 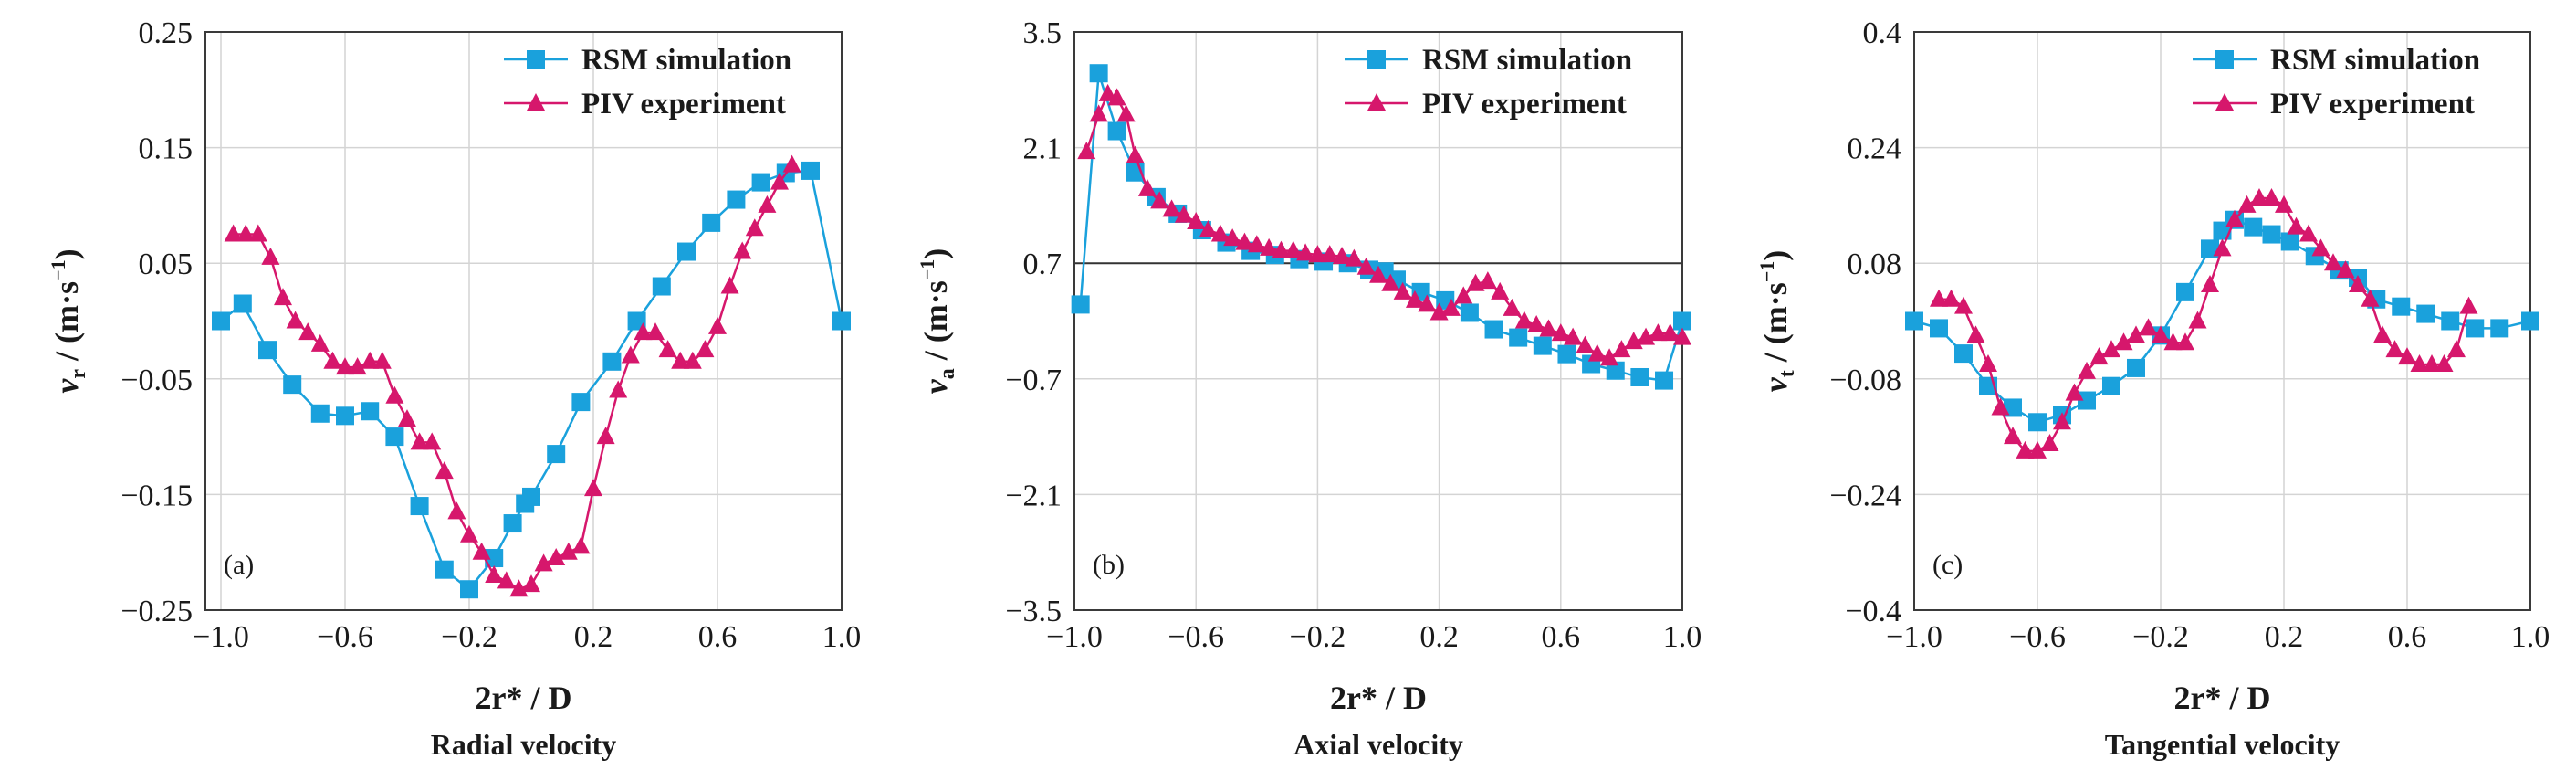 What do you see at coordinates (686, 61) in the screenshot?
I see `legend-label: RSM simulation` at bounding box center [686, 61].